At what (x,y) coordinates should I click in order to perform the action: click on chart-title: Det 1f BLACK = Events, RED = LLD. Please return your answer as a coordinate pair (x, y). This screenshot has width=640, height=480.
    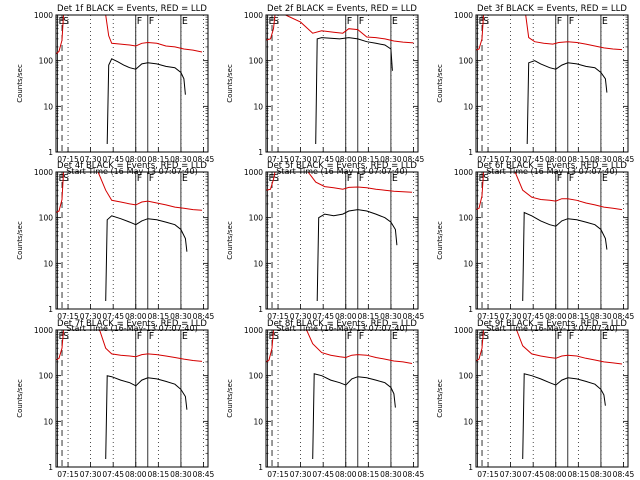
    Looking at the image, I should click on (132, 9).